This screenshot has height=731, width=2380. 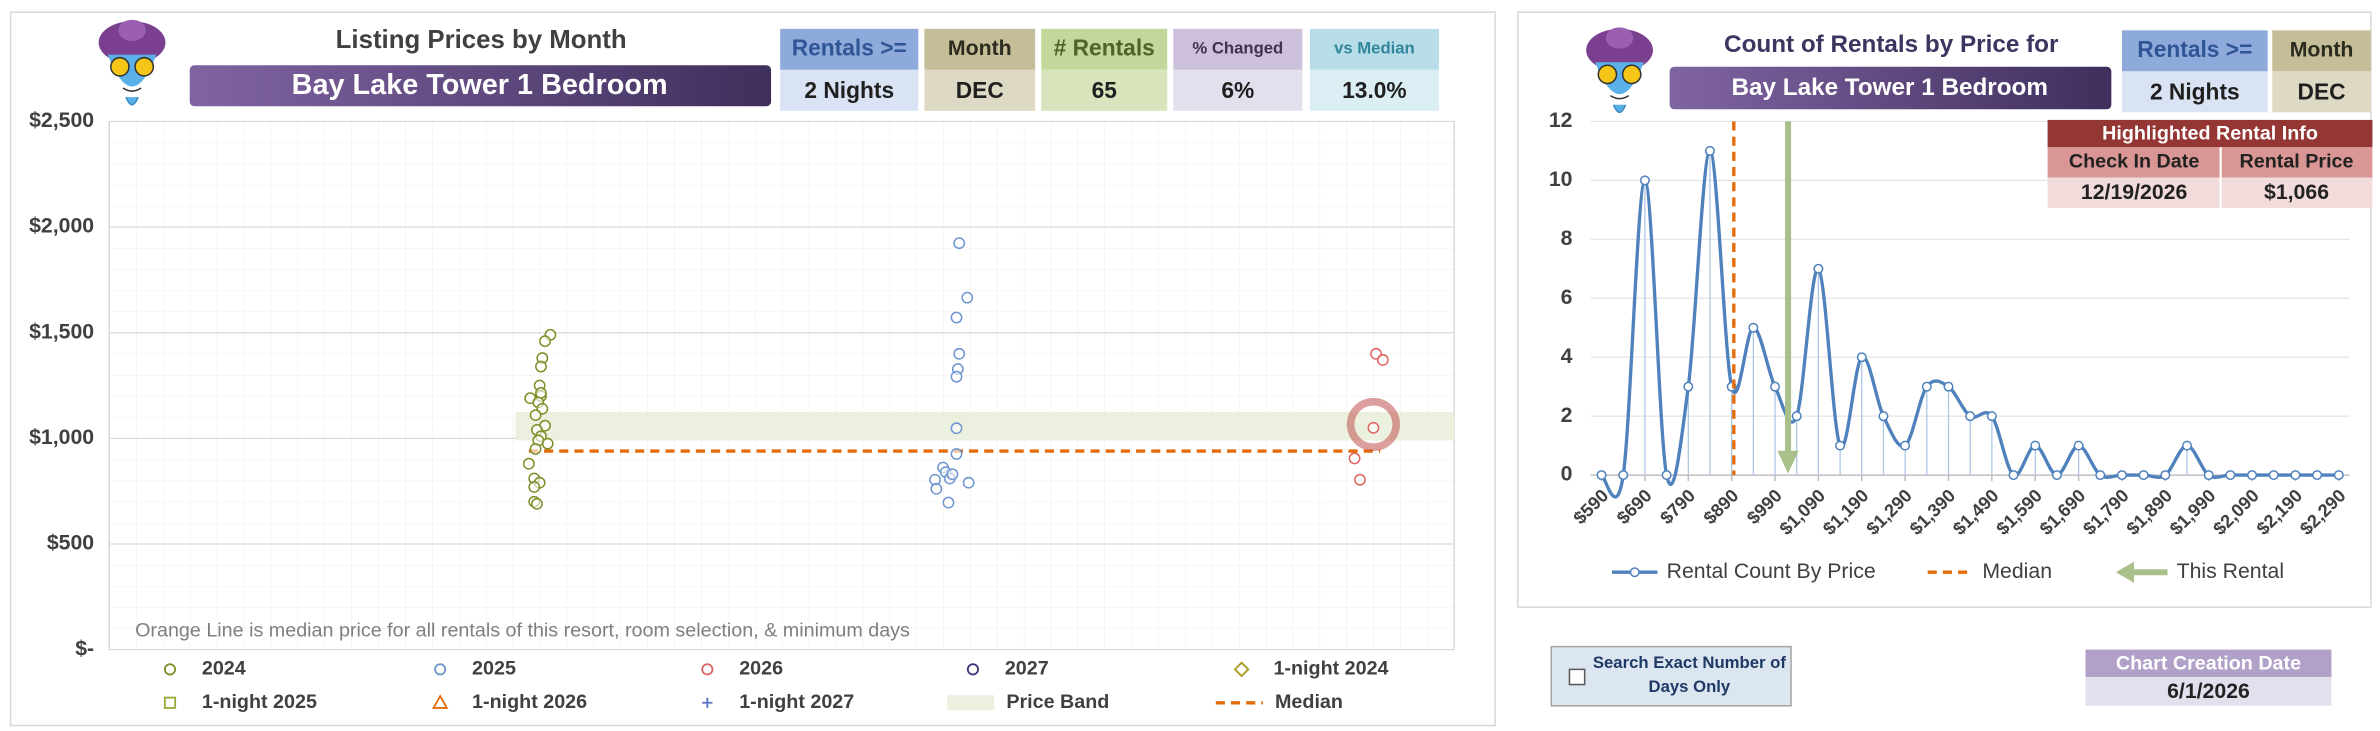 I want to click on y-tick-label: 6, so click(x=1567, y=297).